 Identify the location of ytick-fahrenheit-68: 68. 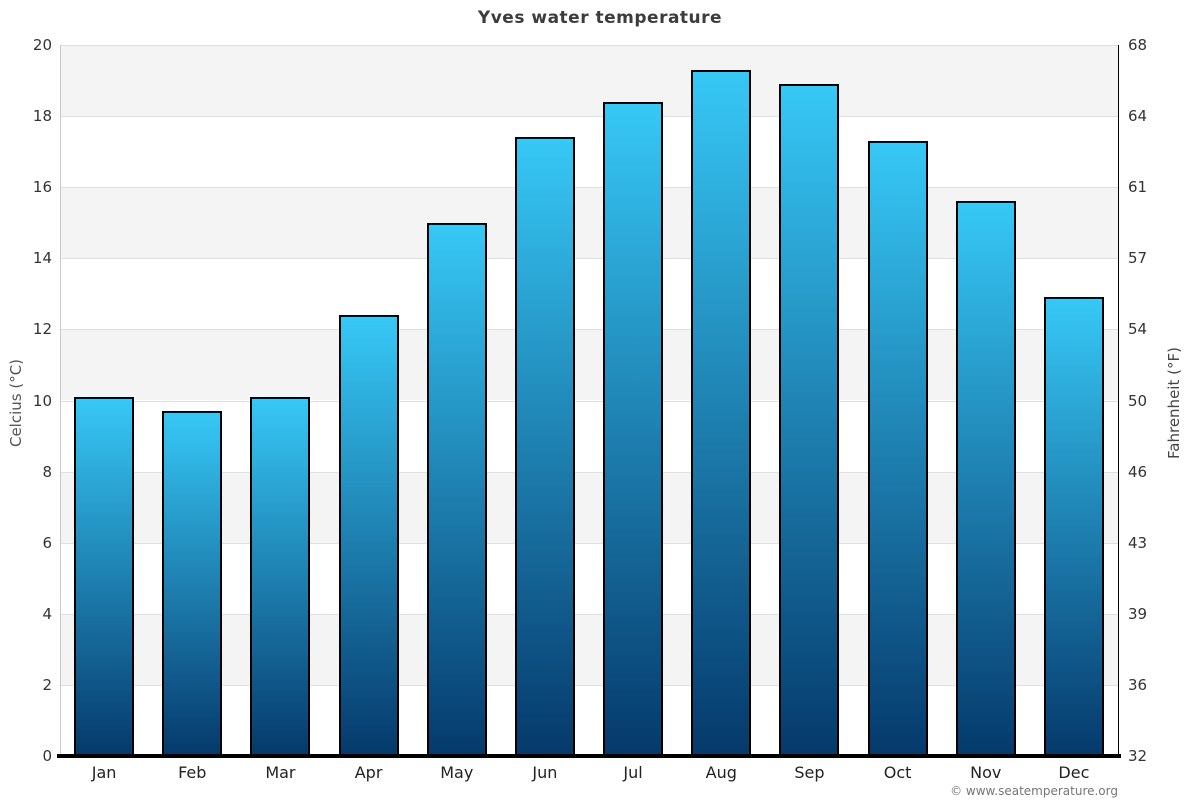
(1138, 45).